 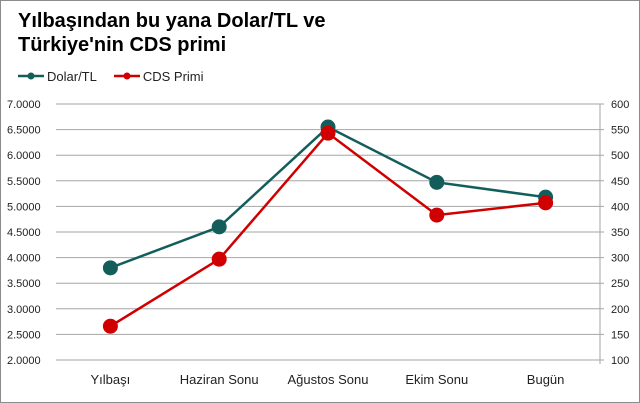 I want to click on right-axis-tick-label: 400, so click(x=620, y=207).